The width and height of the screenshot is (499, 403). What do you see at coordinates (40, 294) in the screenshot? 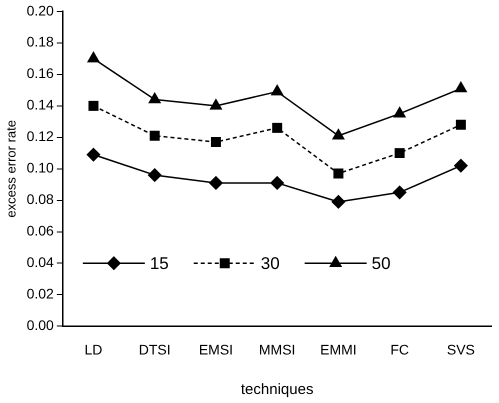
I see `y-tick-label: 0.02` at bounding box center [40, 294].